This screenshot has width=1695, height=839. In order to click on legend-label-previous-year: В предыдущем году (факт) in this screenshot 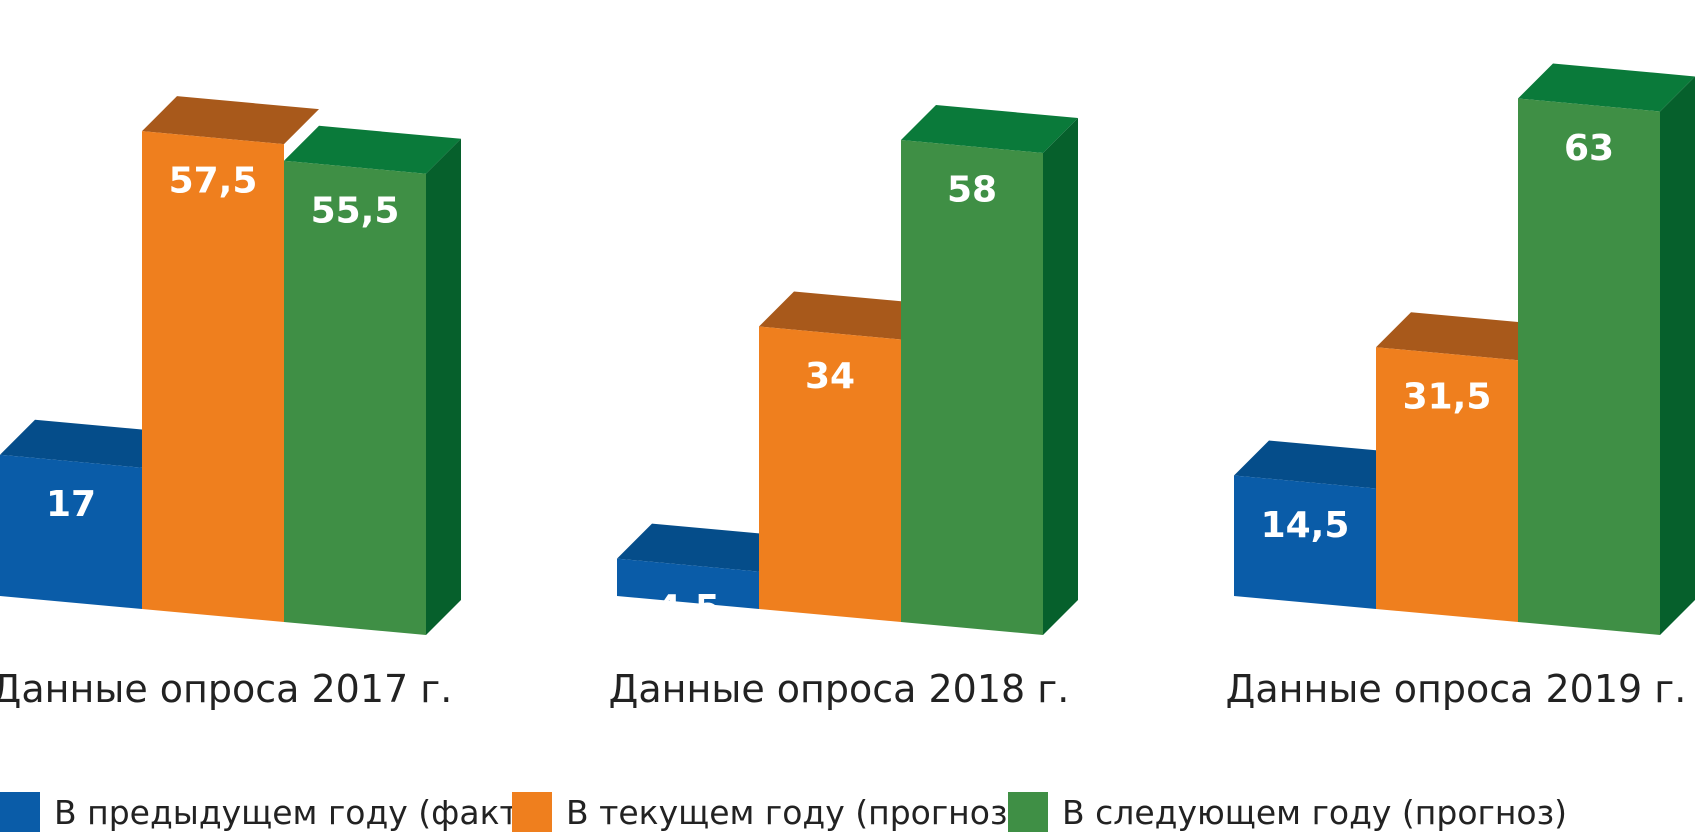, I will do `click(293, 812)`.